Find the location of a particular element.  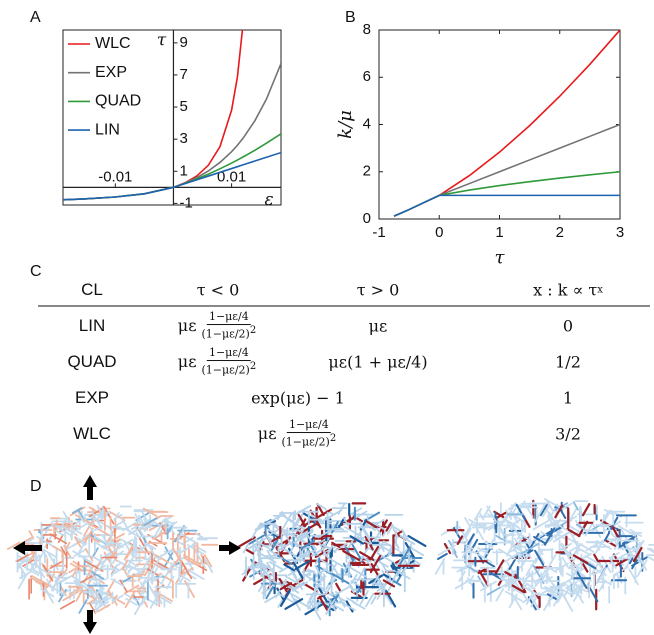

plot-frame is located at coordinates (172, 117).